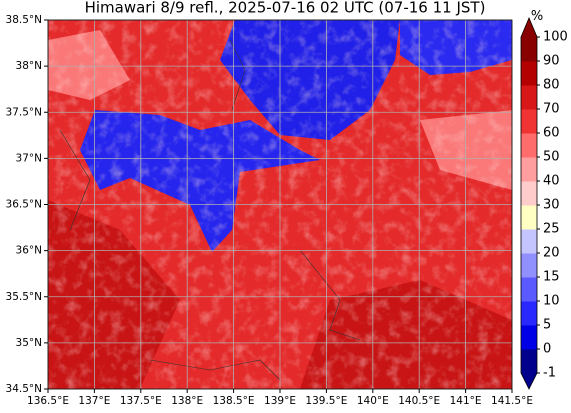 The height and width of the screenshot is (413, 571). Describe the element at coordinates (551, 277) in the screenshot. I see `colorbar-label: 15` at that location.